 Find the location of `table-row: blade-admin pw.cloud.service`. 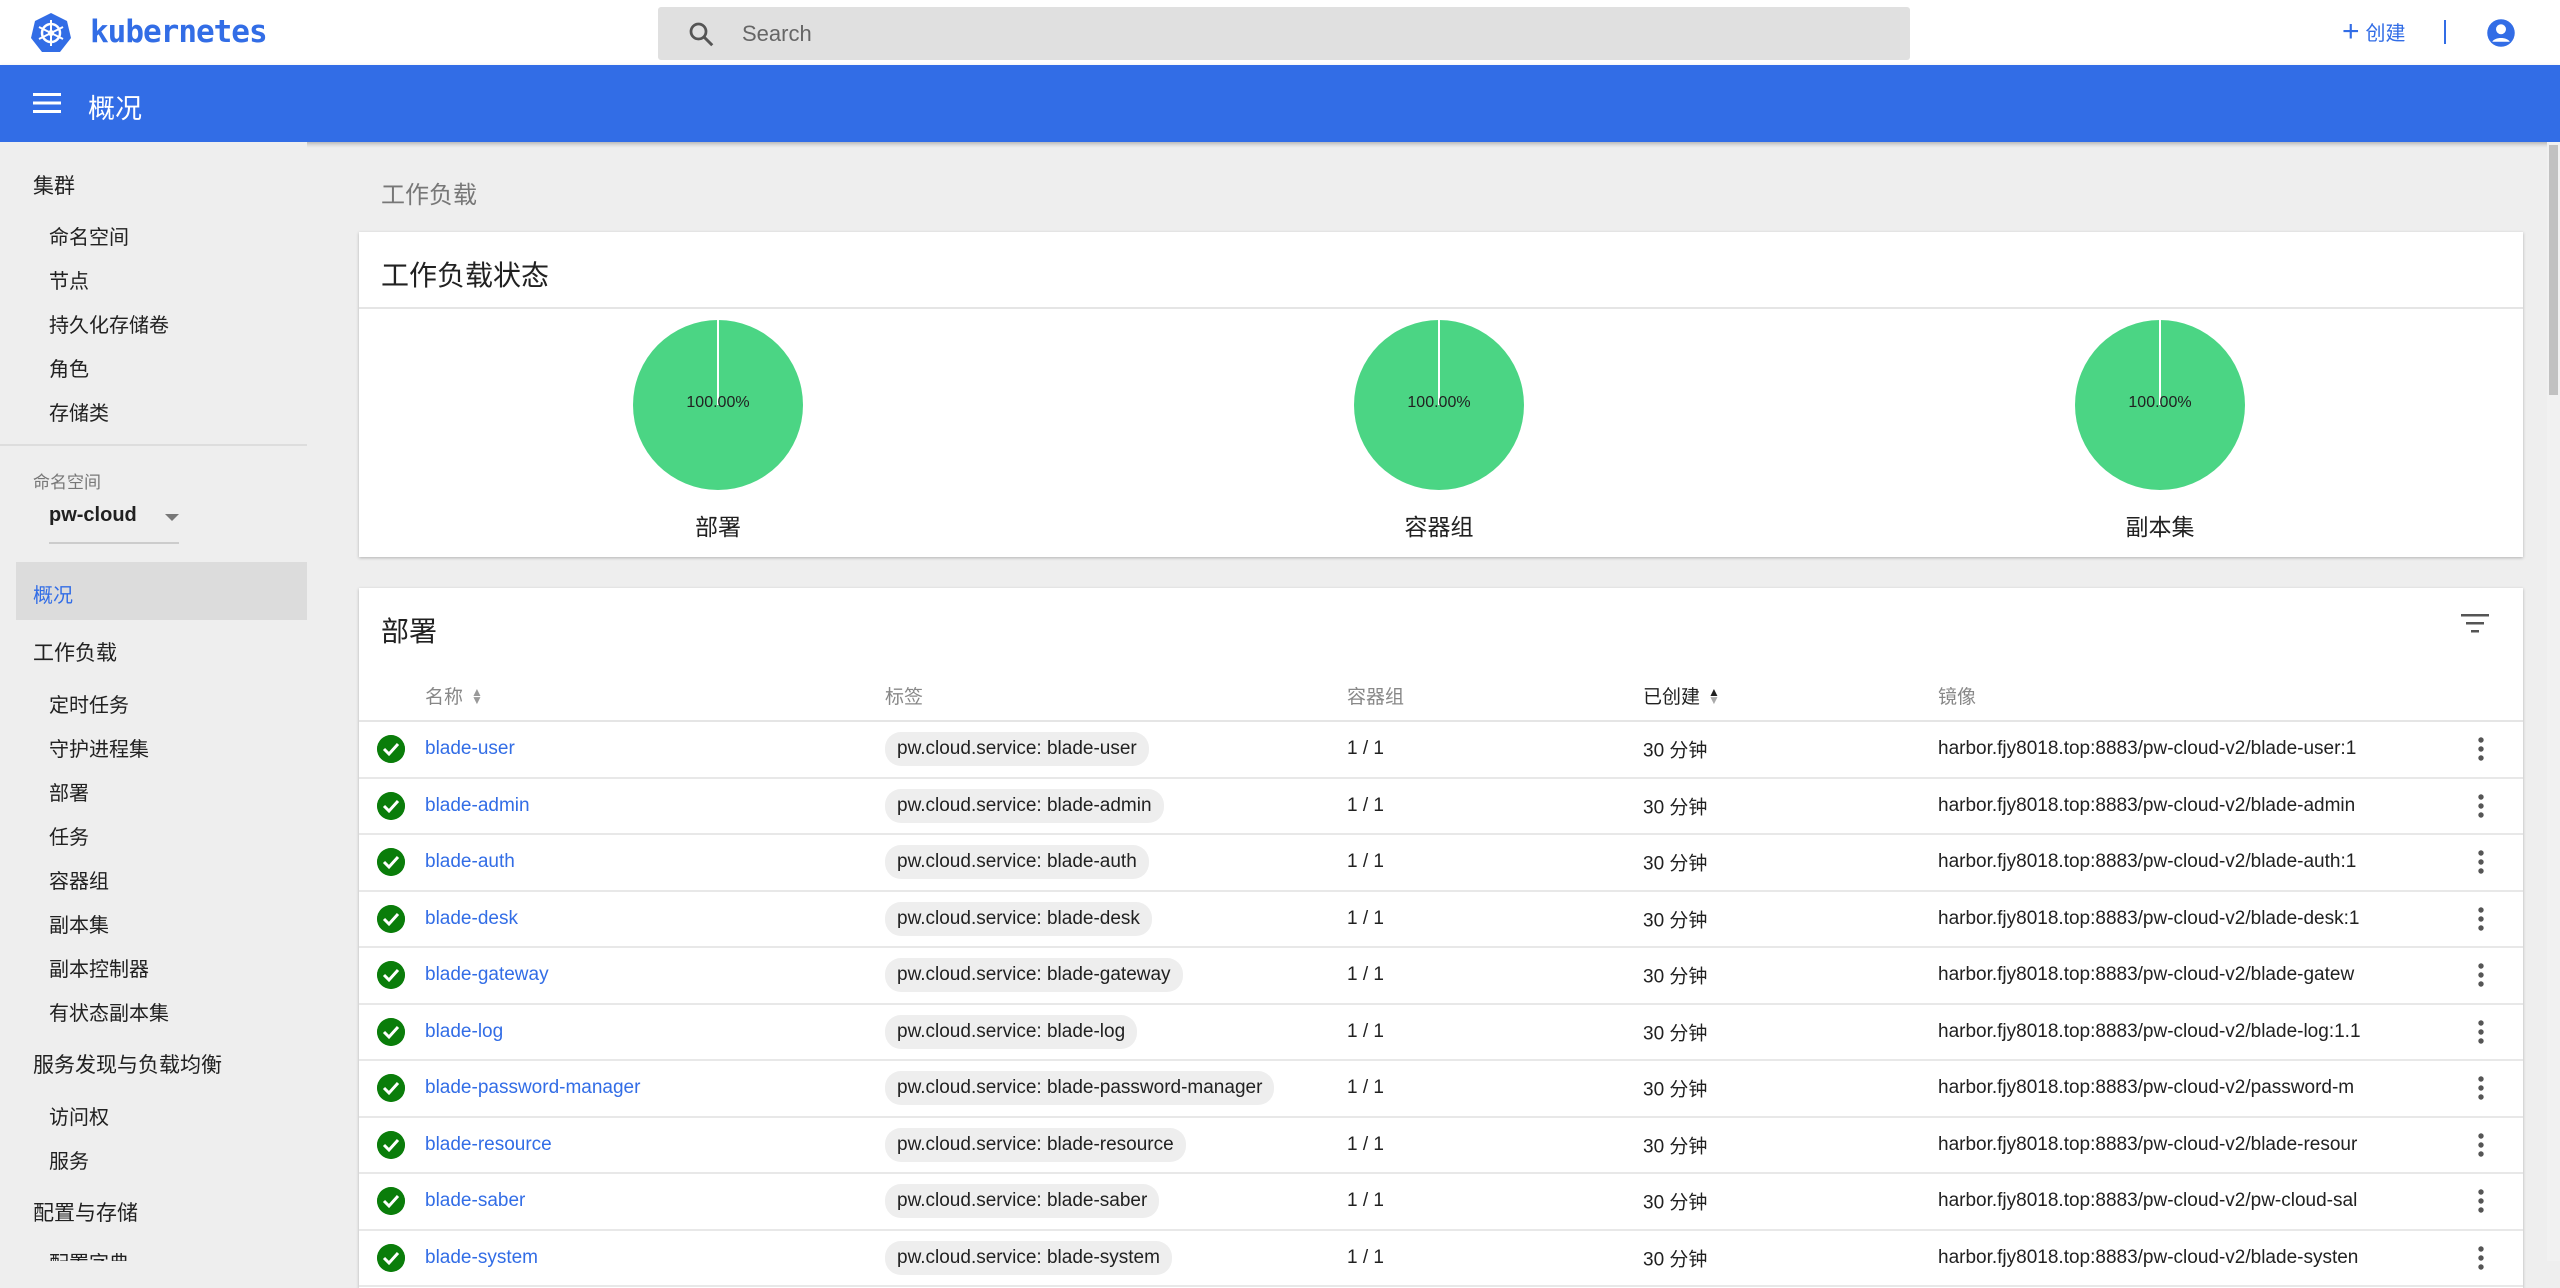

table-row: blade-admin pw.cloud.service is located at coordinates (1441, 807).